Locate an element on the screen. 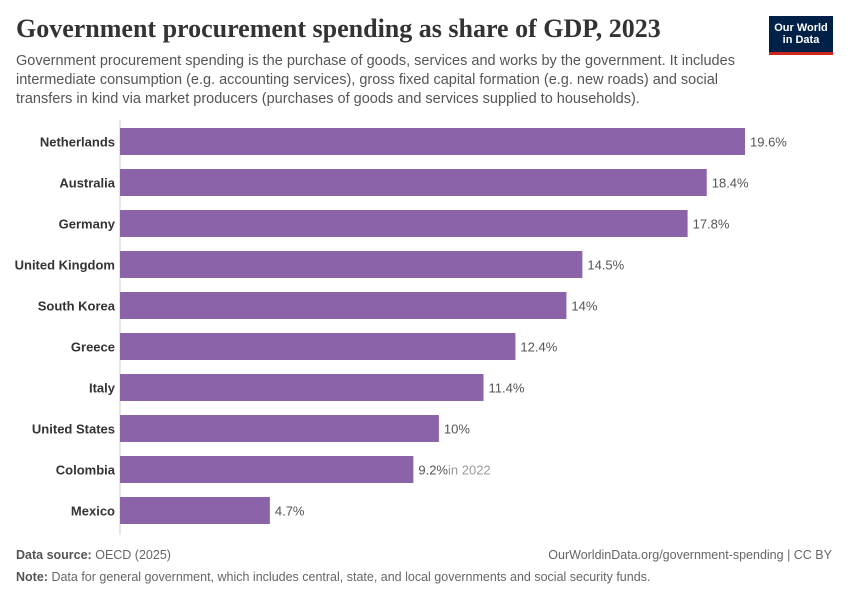 The height and width of the screenshot is (600, 850). category-label: United States is located at coordinates (73, 429).